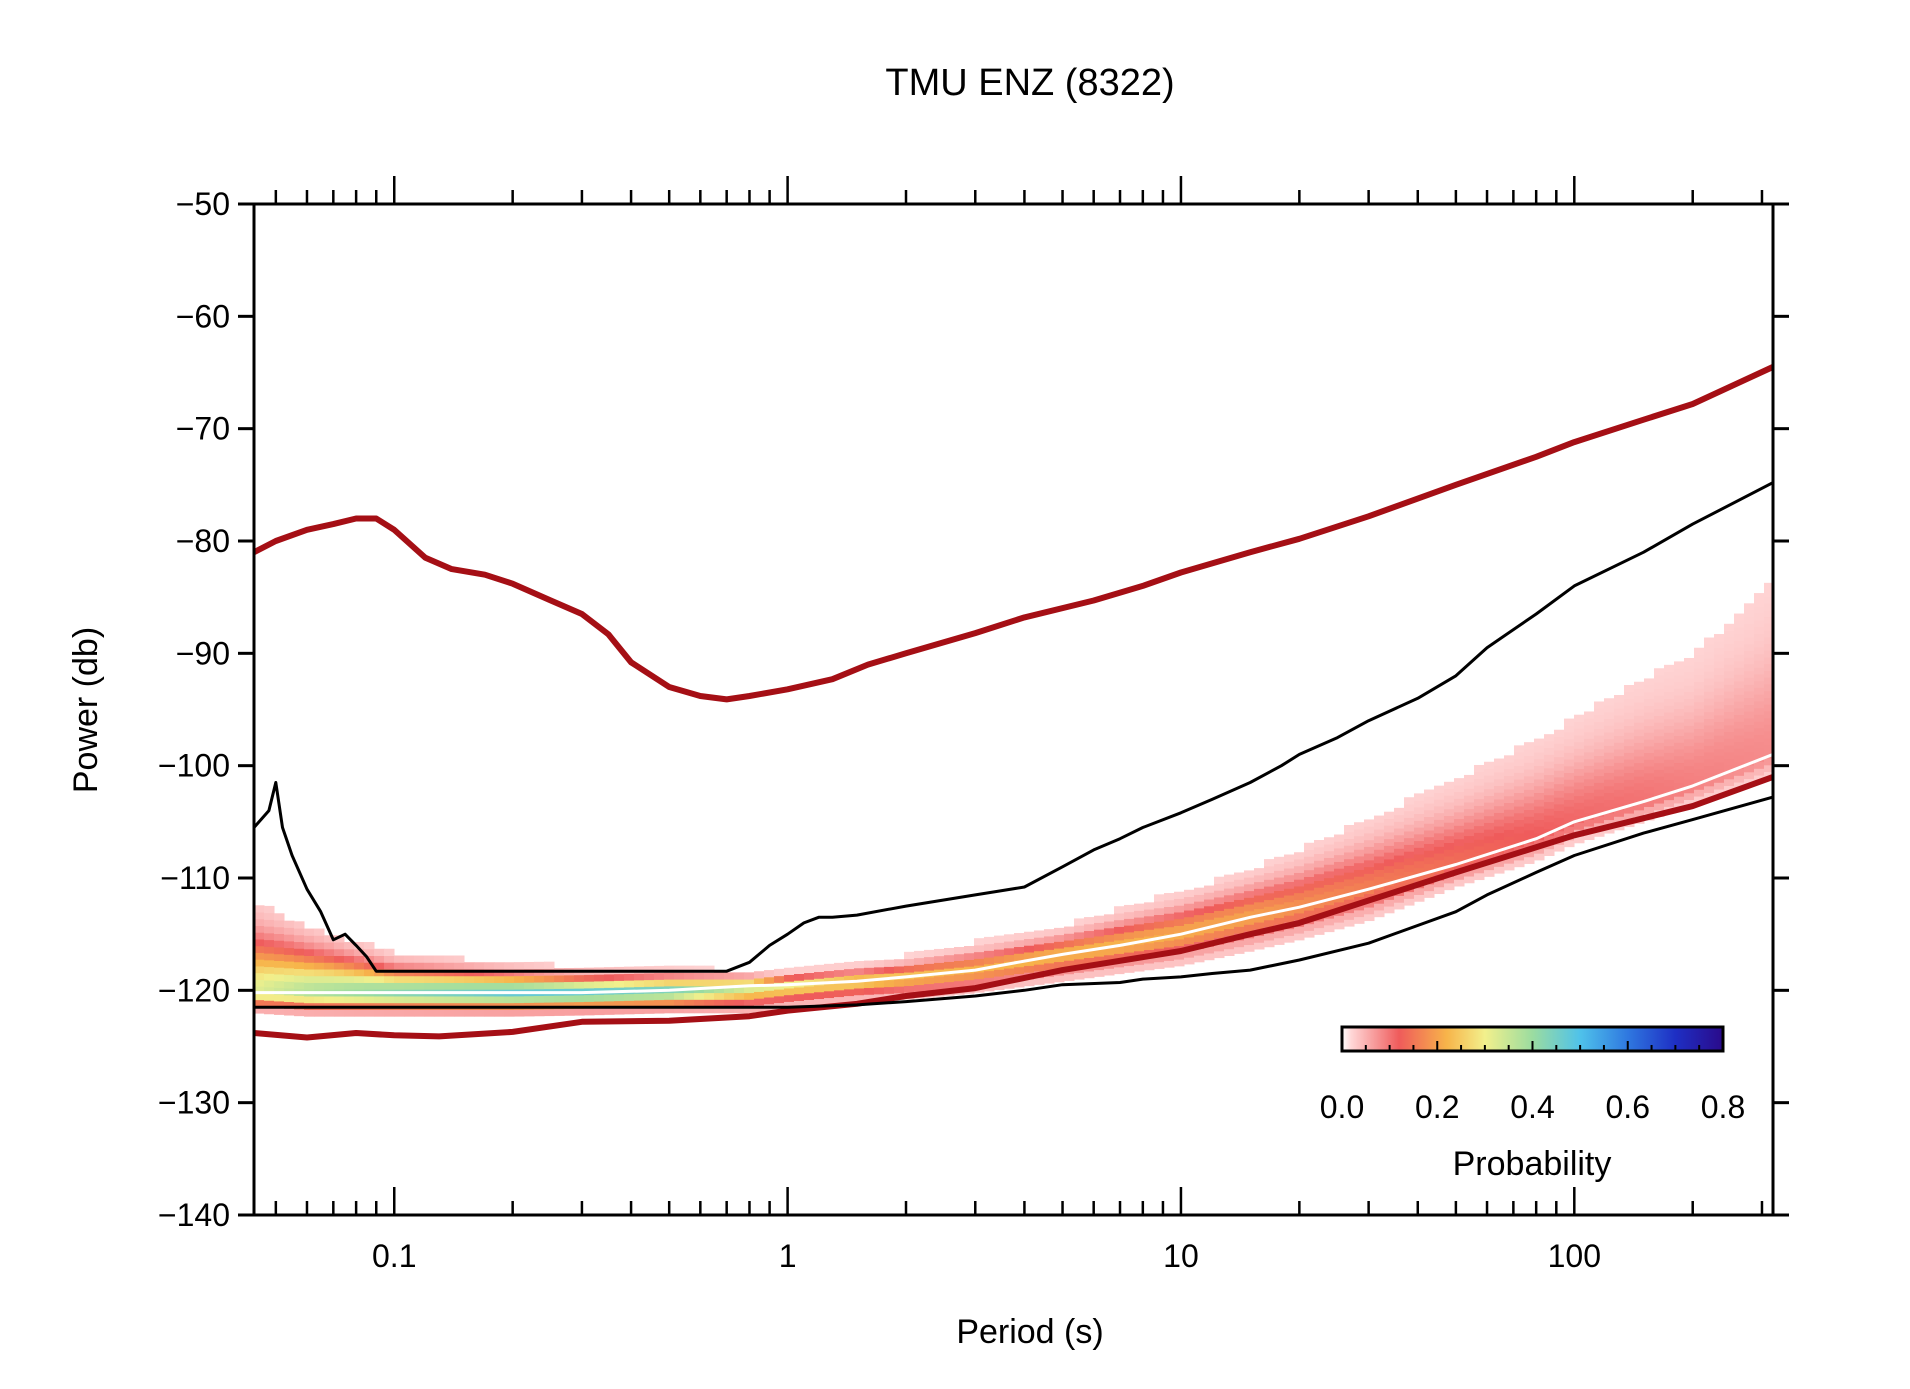 This screenshot has width=1910, height=1389. Describe the element at coordinates (1532, 1083) in the screenshot. I see `colorbar-ticks: 0.0 0.2 0.4 0.6 0.8` at that location.